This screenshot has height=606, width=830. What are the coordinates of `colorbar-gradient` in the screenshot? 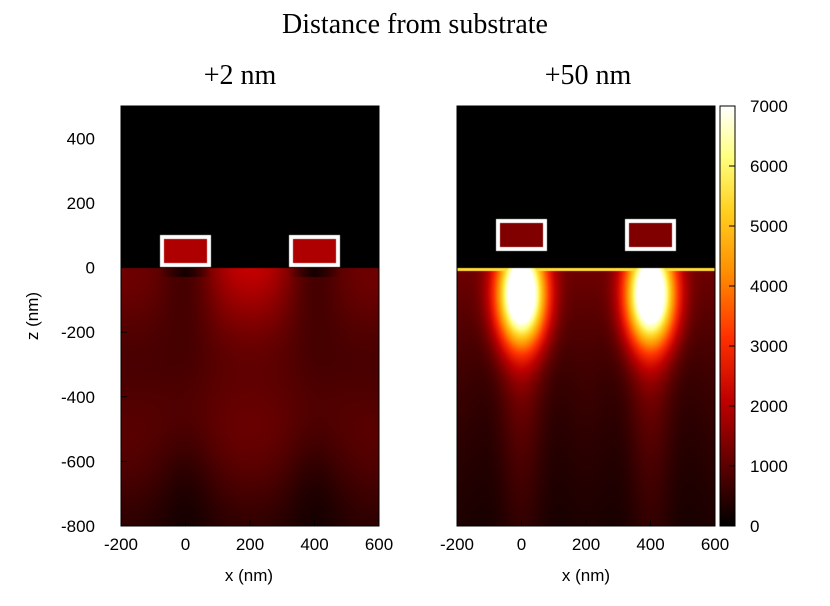 It's located at (727, 316).